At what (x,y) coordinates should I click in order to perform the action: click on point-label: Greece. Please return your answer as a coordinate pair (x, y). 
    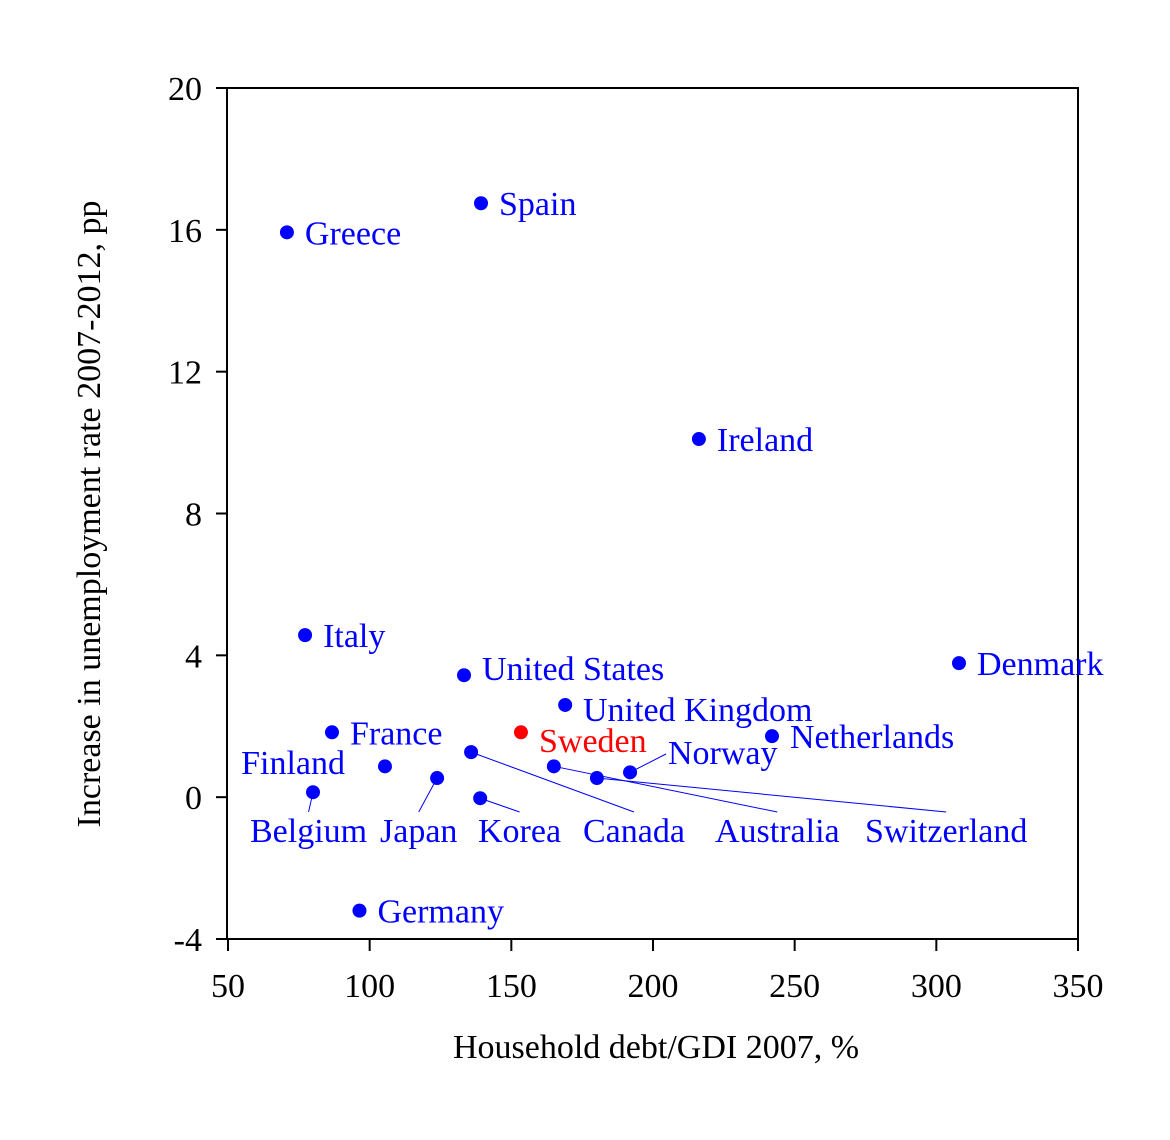
    Looking at the image, I should click on (353, 233).